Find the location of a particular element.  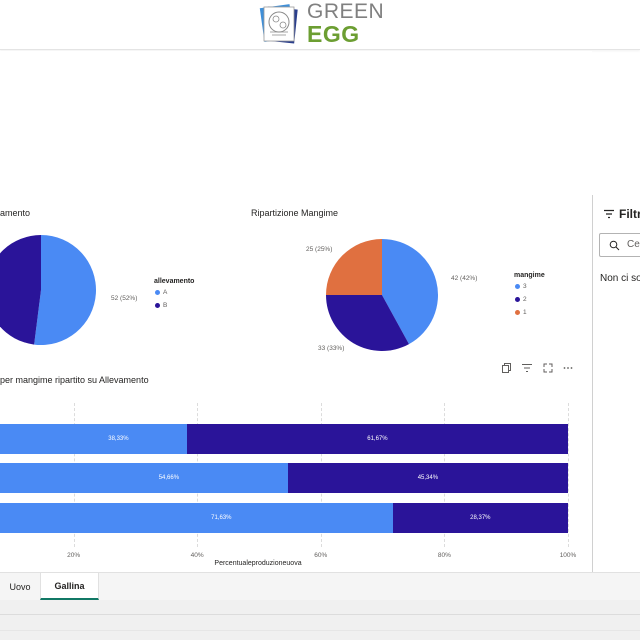

bar-segment-a: 38,33% is located at coordinates (93, 439).